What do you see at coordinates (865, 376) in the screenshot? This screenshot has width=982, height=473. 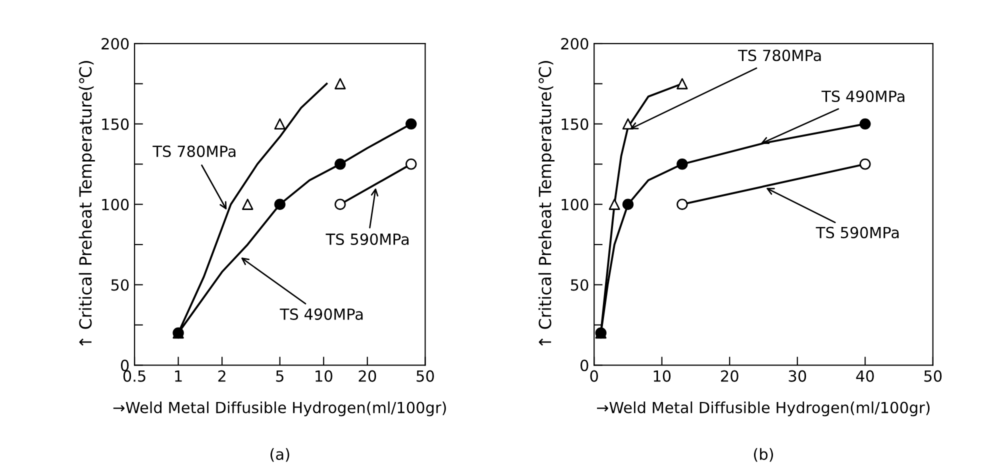 I see `x-tick-label: 40` at bounding box center [865, 376].